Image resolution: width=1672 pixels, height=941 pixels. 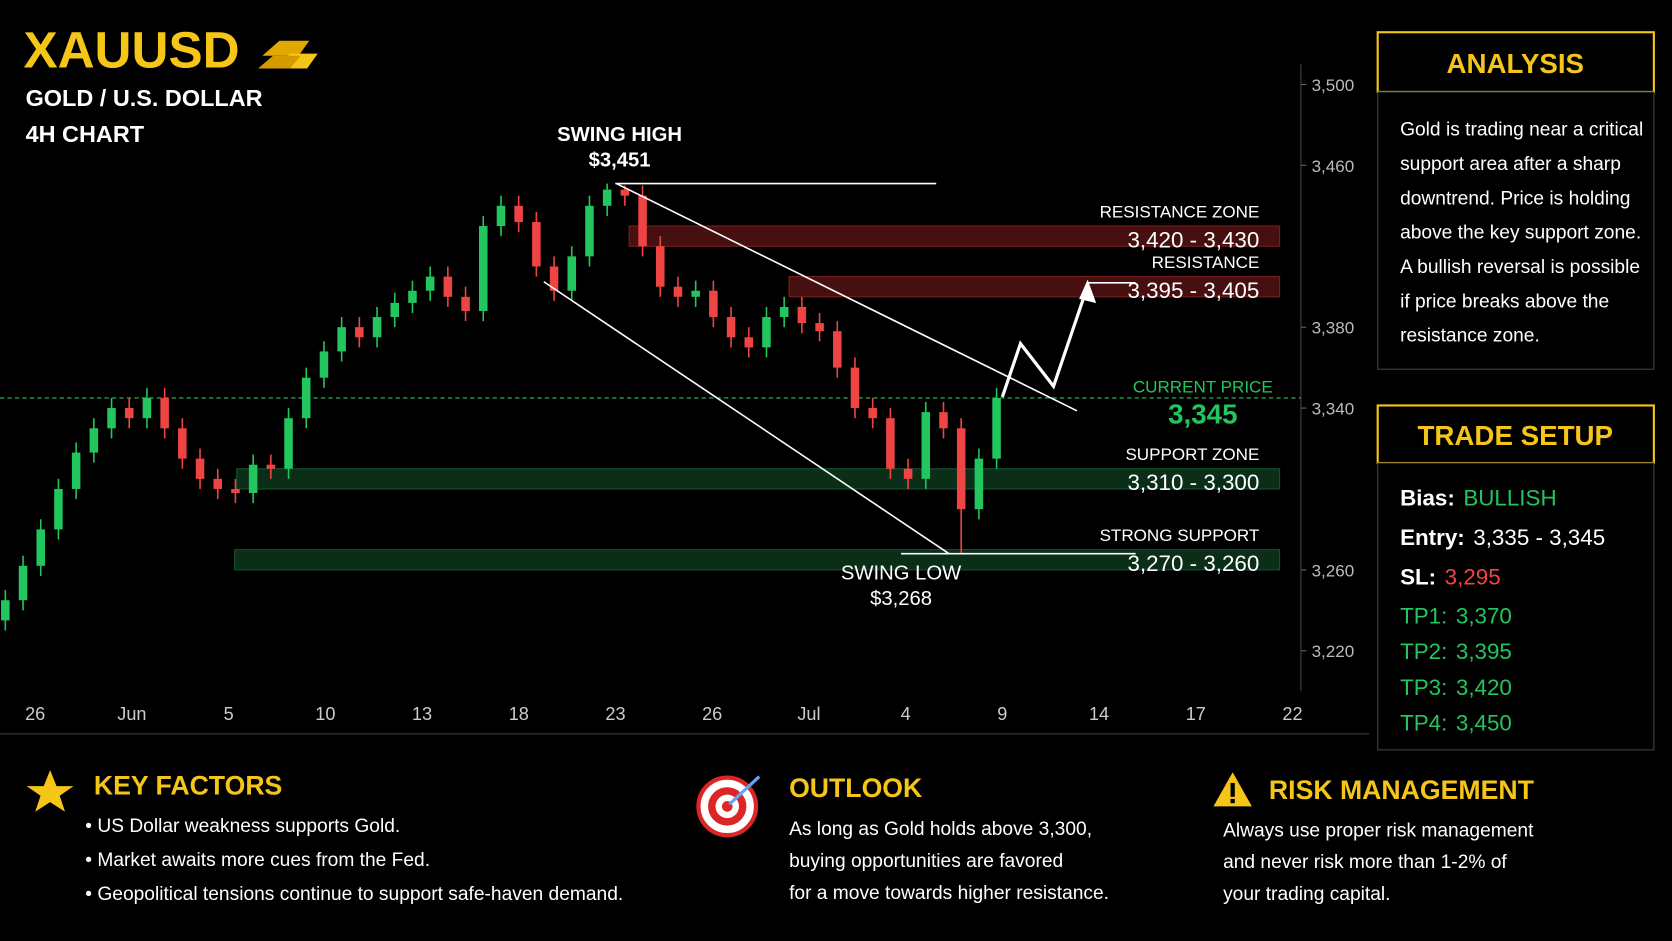 What do you see at coordinates (1450, 577) in the screenshot?
I see `setup-row: SL: 3,295` at bounding box center [1450, 577].